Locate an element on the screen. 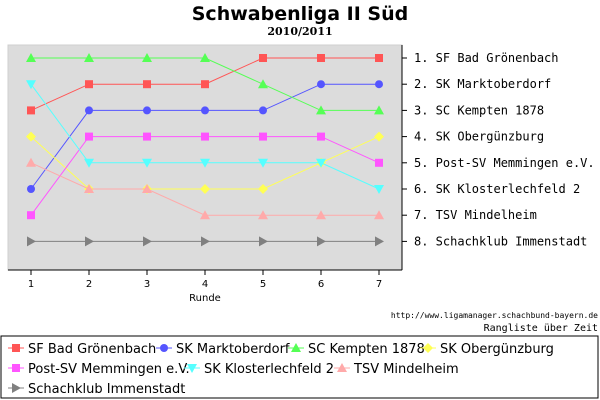 The height and width of the screenshot is (400, 600). legend-label: TSV Mindelheim is located at coordinates (406, 369).